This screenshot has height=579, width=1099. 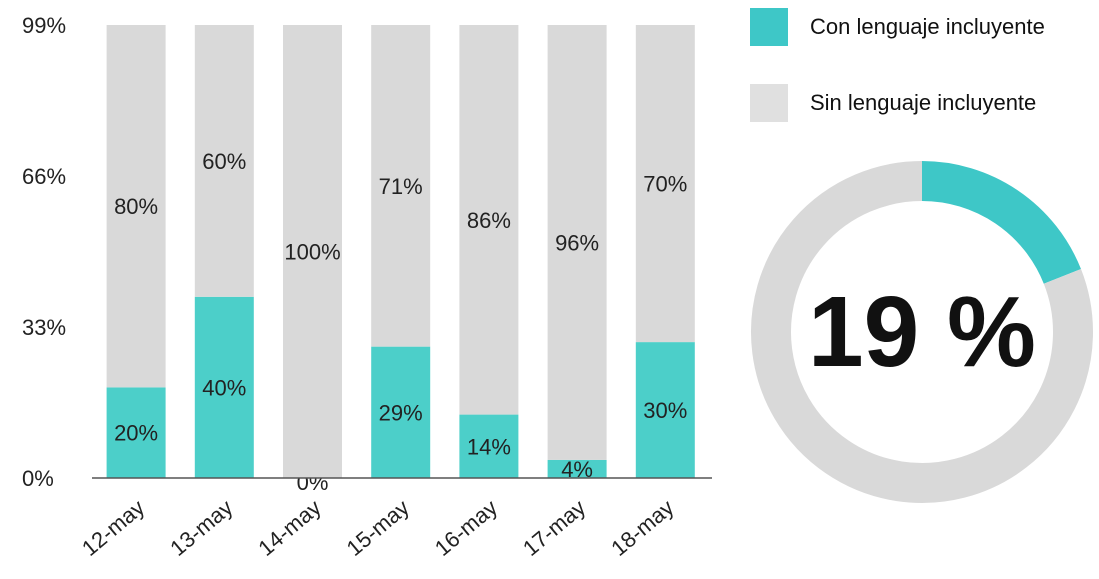 I want to click on donut-slice-con, so click(x=1001, y=223).